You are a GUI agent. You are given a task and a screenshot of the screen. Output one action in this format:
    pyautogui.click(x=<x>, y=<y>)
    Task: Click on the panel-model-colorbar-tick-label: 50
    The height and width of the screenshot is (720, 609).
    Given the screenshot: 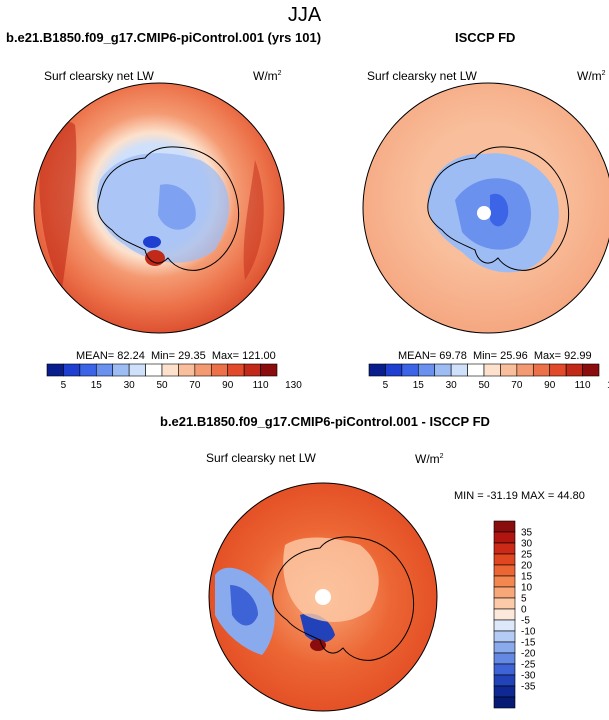 What is the action you would take?
    pyautogui.click(x=162, y=385)
    